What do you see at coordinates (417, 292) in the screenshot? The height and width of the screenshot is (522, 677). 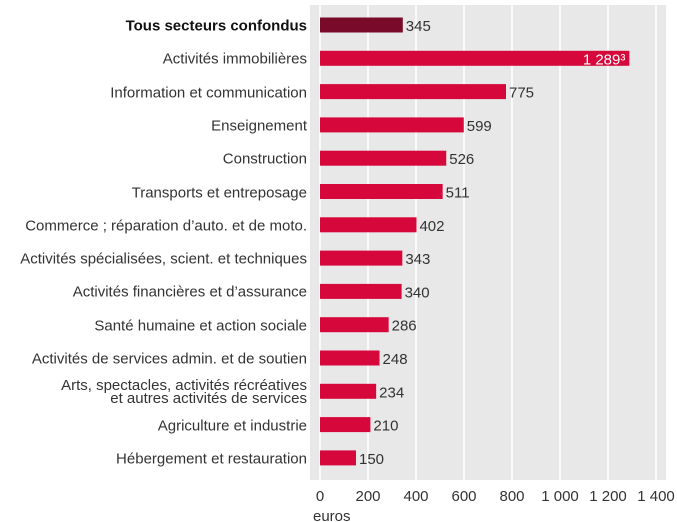 I see `value-label: 340` at bounding box center [417, 292].